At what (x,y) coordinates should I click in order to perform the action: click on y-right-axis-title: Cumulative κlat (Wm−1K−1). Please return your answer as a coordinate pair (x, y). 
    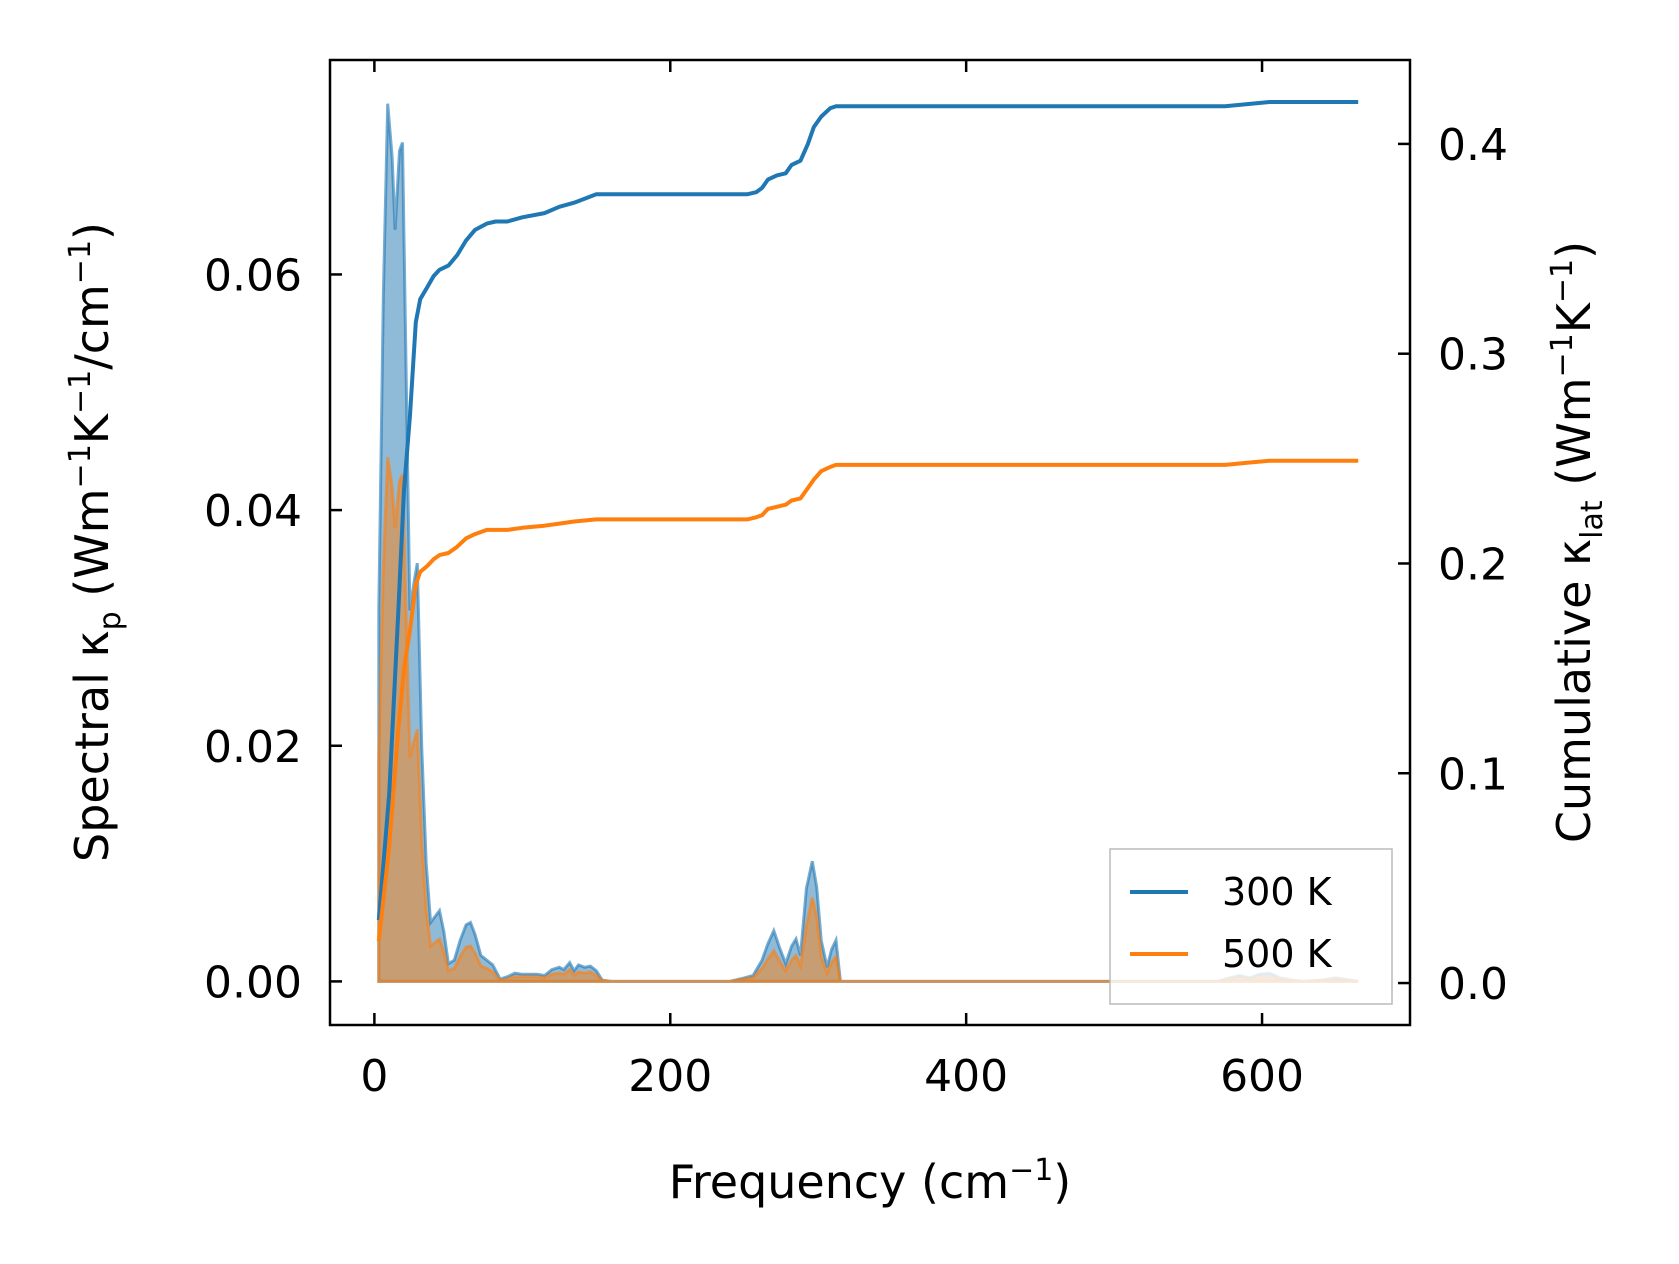
    Looking at the image, I should click on (1577, 542).